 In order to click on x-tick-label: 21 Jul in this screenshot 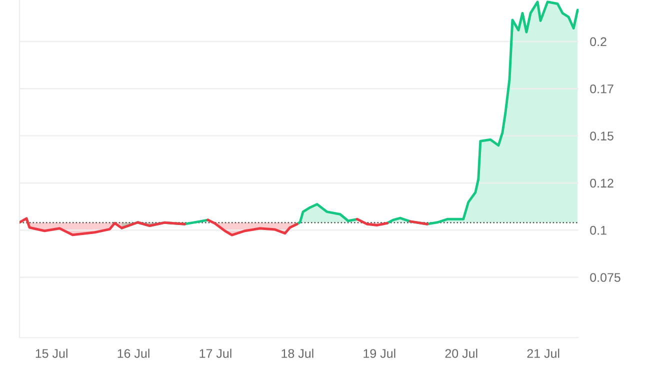, I will do `click(543, 353)`.